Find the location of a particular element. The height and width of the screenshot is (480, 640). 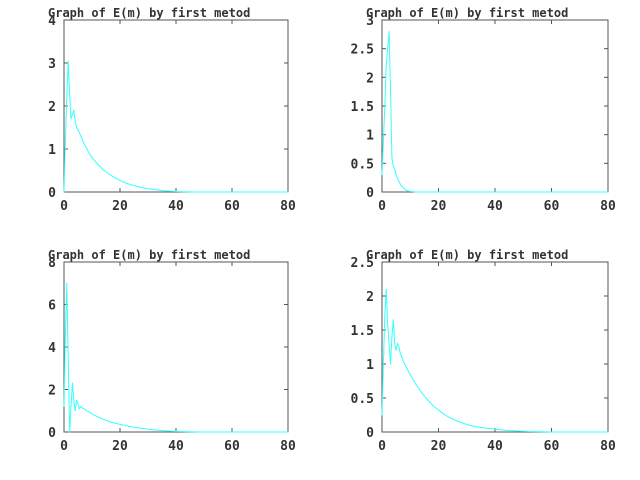

y-tick-label: 1 is located at coordinates (370, 365).